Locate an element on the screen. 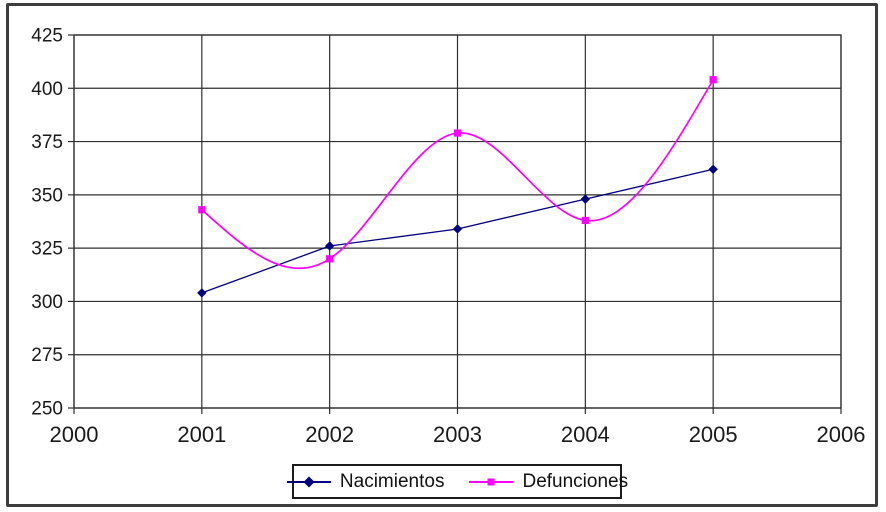 The image size is (886, 512). y-tick-label: 400 is located at coordinates (47, 89).